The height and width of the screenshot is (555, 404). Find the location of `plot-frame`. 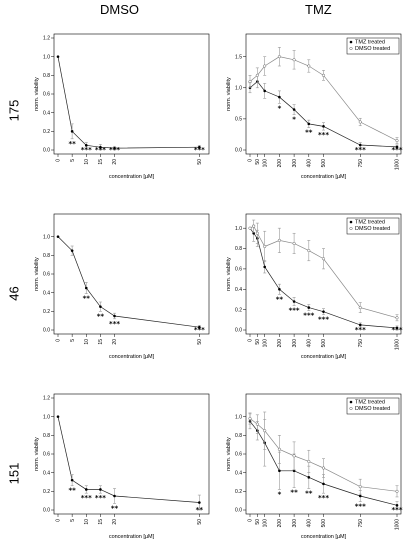

plot-frame is located at coordinates (131, 274).